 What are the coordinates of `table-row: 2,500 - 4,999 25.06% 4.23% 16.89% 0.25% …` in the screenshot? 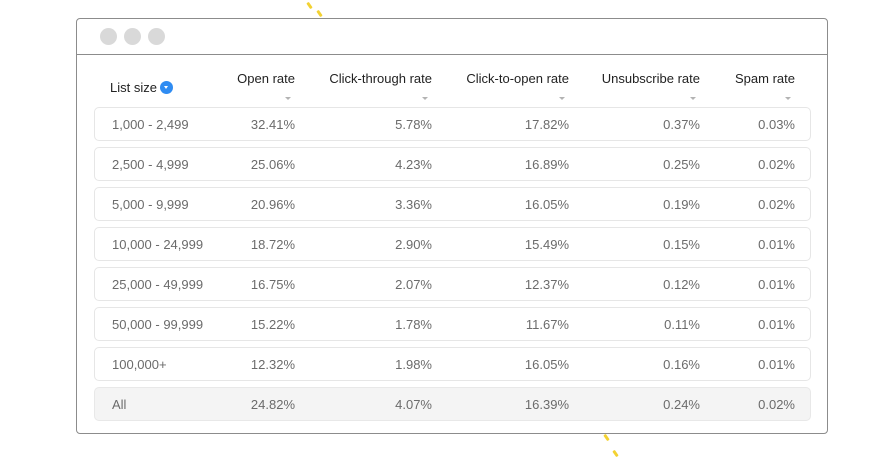 It's located at (452, 164).